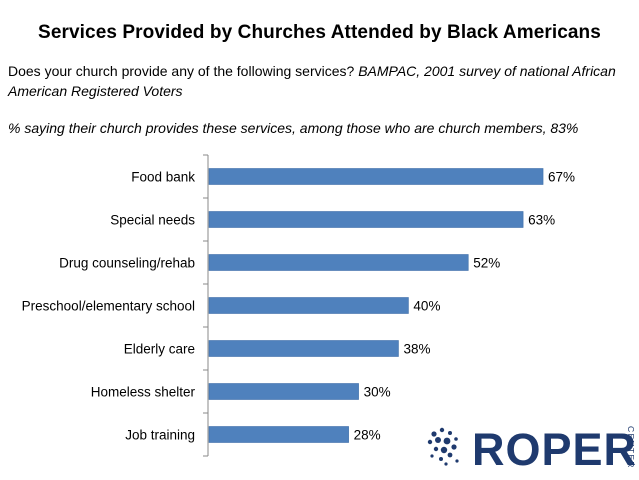  What do you see at coordinates (160, 435) in the screenshot?
I see `category-label: Job training` at bounding box center [160, 435].